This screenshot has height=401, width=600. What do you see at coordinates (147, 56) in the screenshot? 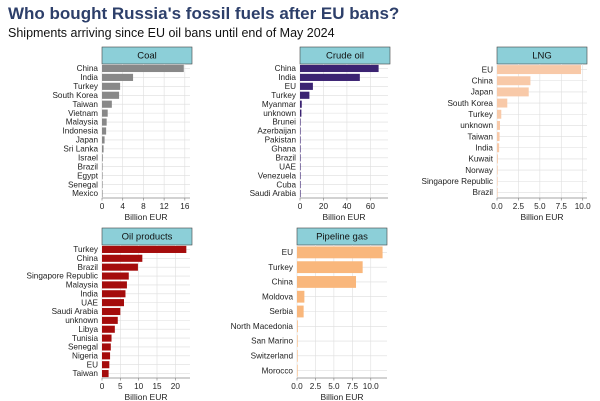
I see `coal-panel-title: Coal` at bounding box center [147, 56].